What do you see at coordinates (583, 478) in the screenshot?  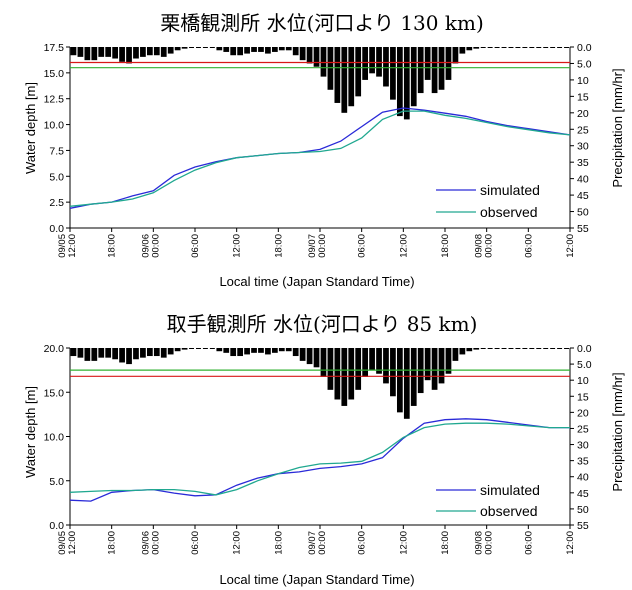 I see `y2-tick-label: 40` at bounding box center [583, 478].